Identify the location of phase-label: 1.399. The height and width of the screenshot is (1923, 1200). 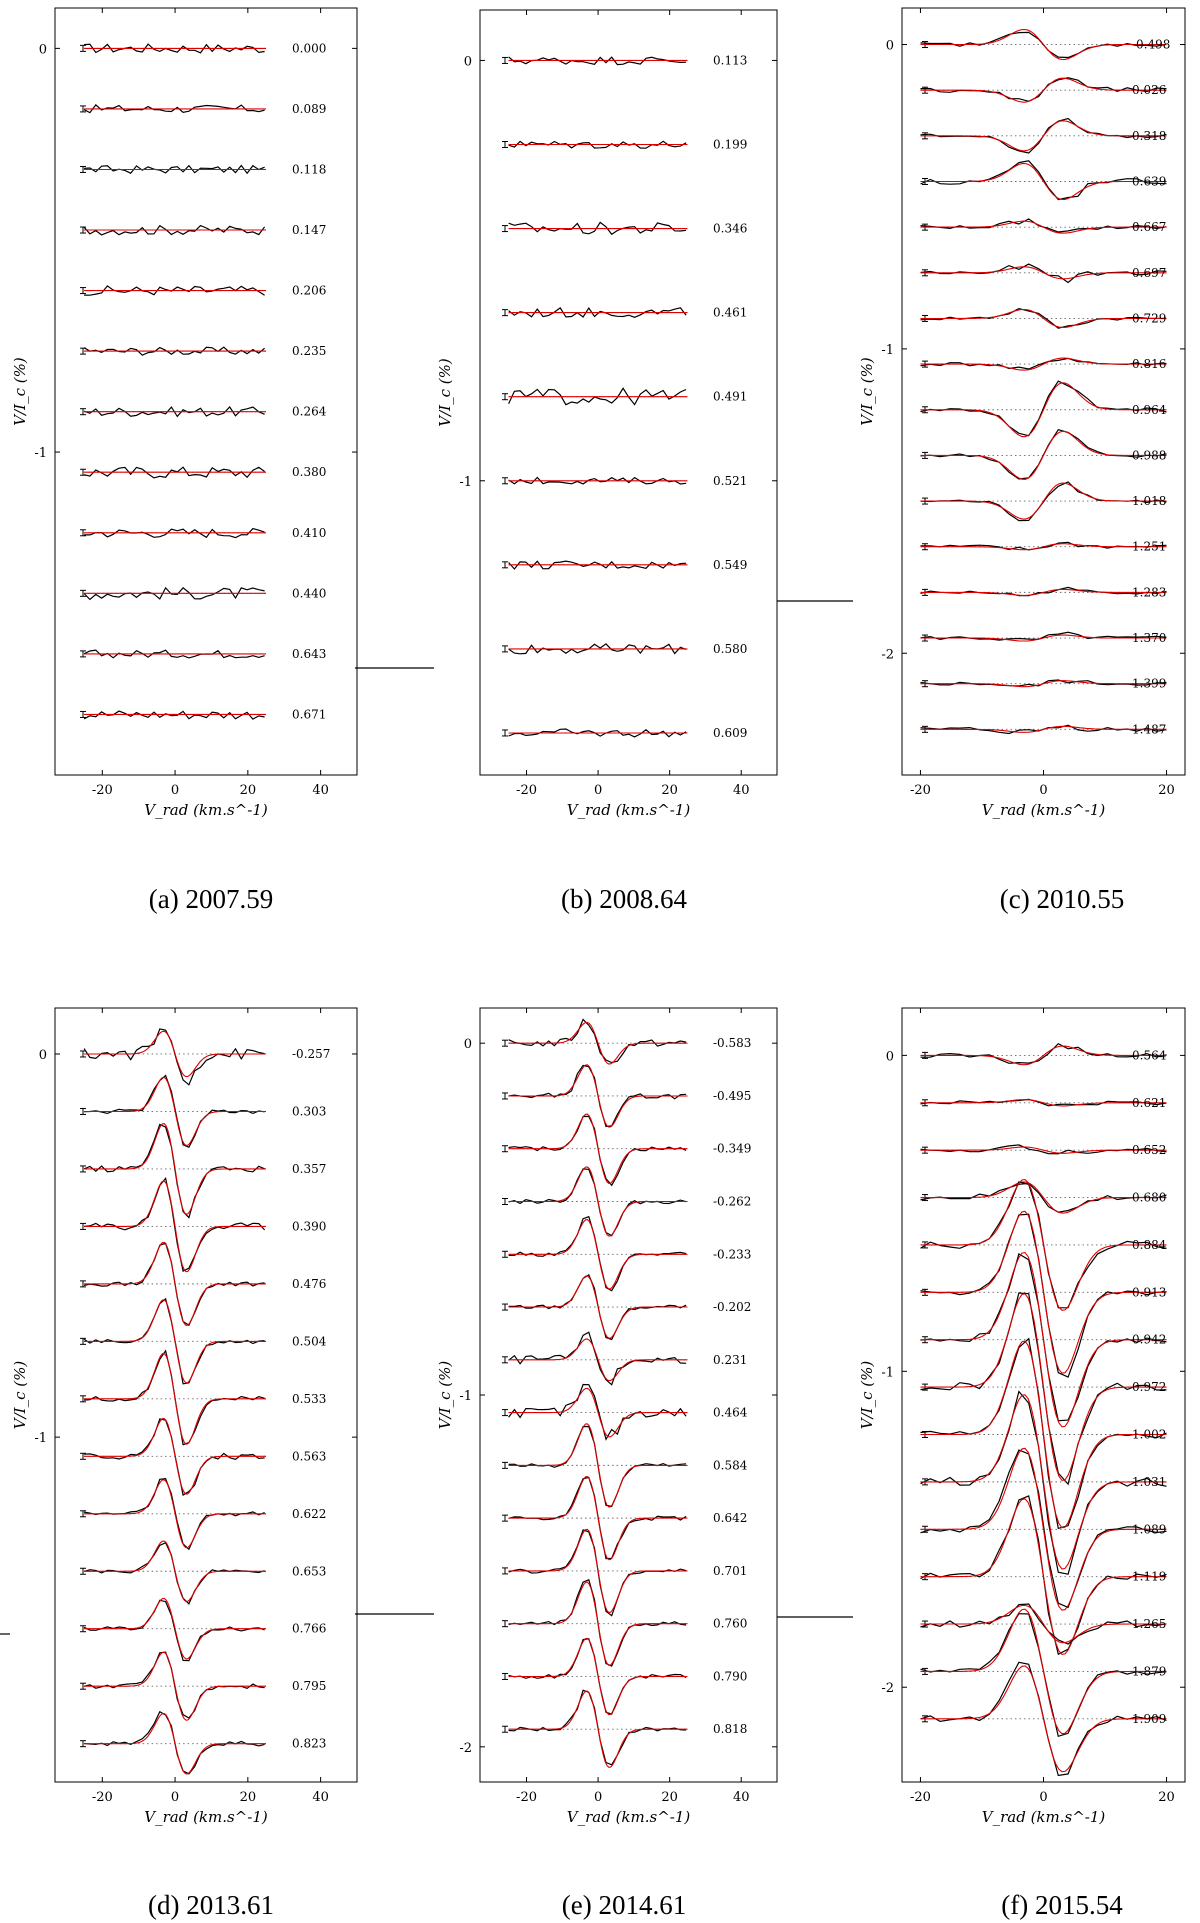
(1149, 684).